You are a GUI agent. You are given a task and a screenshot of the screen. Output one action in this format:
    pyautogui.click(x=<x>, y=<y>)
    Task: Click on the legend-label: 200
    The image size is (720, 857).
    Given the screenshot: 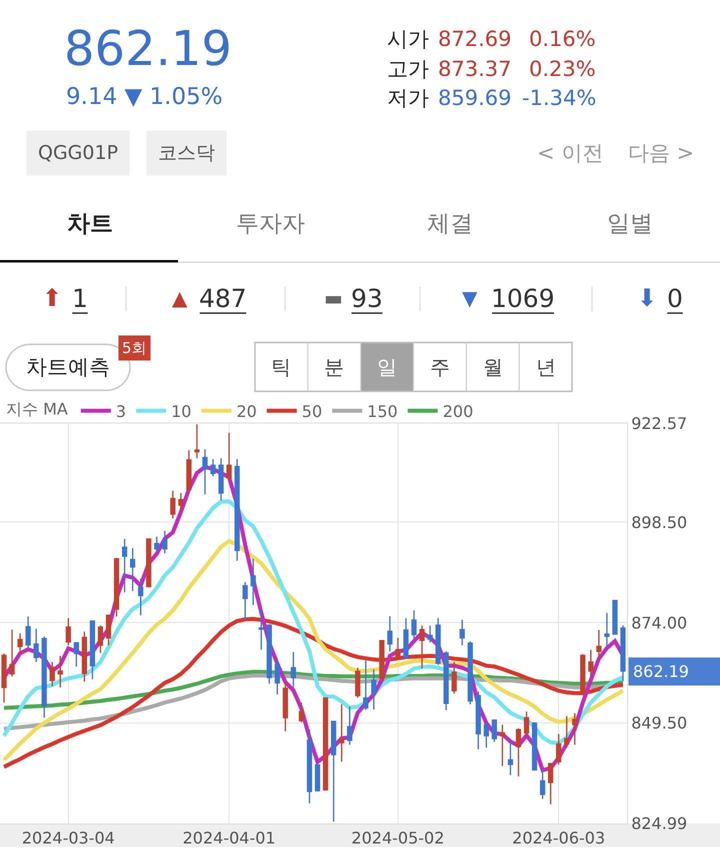 What is the action you would take?
    pyautogui.click(x=458, y=412)
    